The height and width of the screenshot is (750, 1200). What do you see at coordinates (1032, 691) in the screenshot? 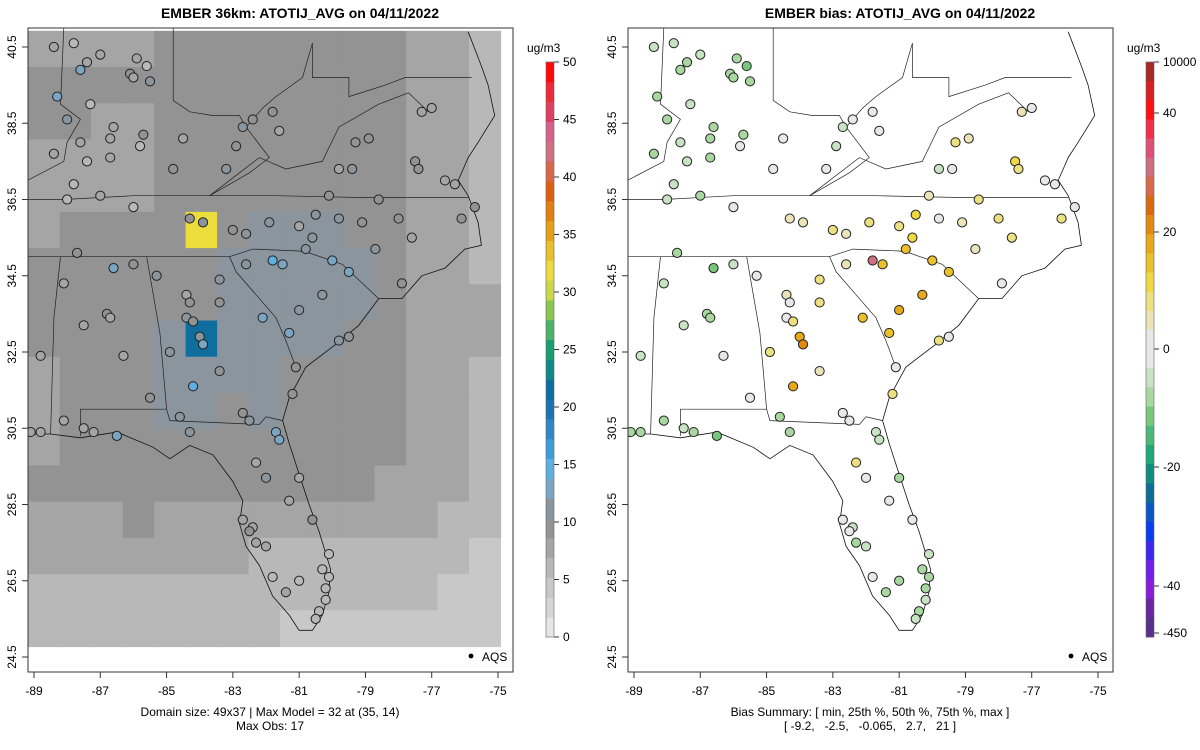
I see `x-tick-label: -77` at bounding box center [1032, 691].